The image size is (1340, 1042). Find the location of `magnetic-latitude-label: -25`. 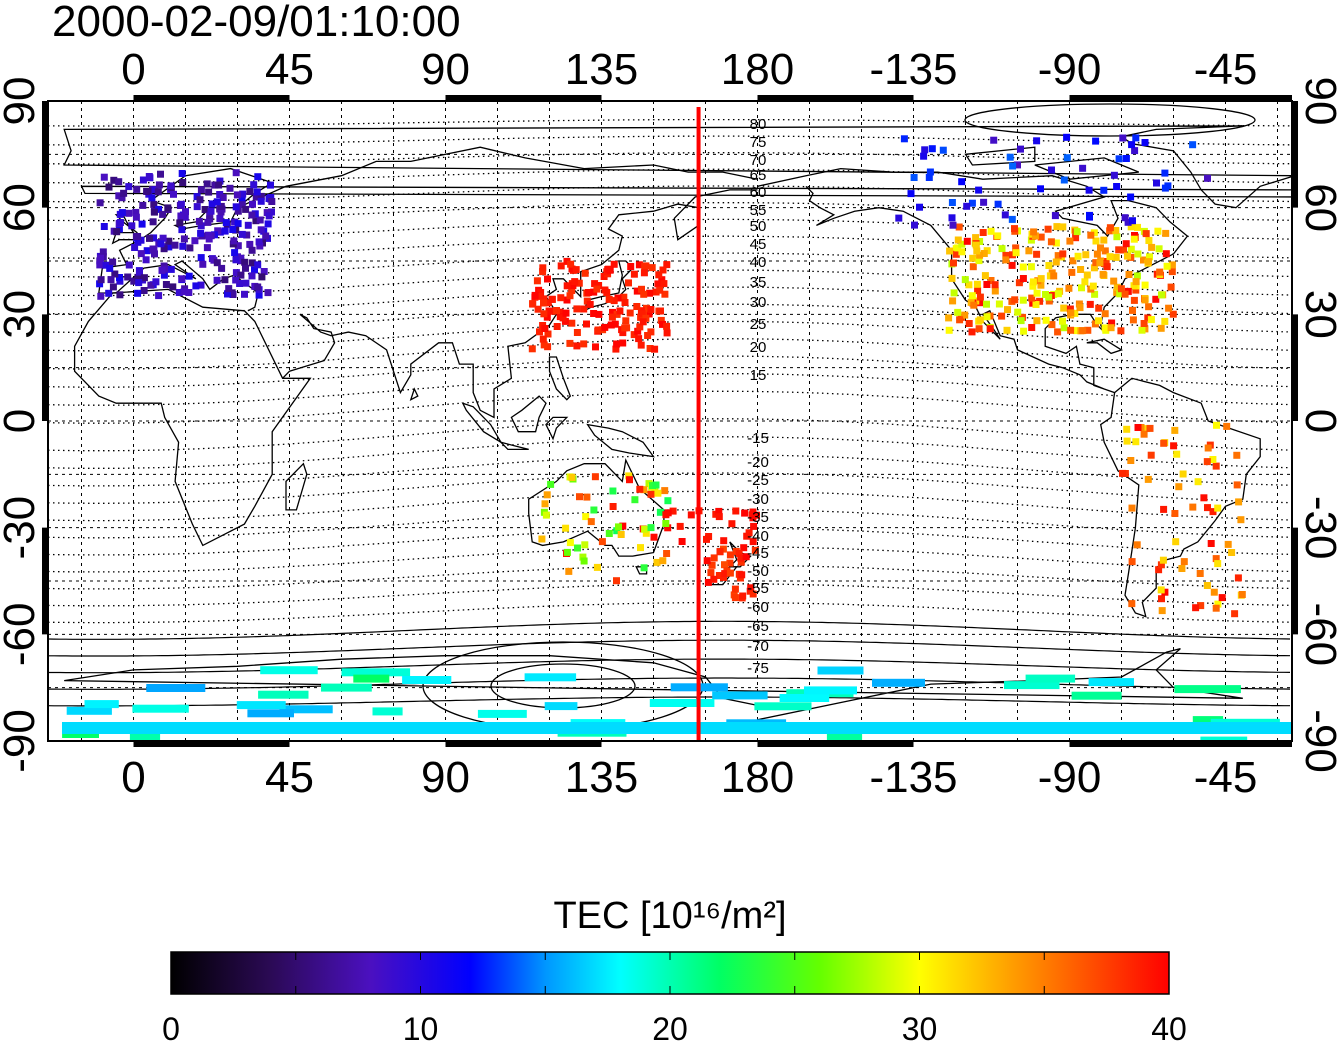

magnetic-latitude-label: -25 is located at coordinates (758, 480).